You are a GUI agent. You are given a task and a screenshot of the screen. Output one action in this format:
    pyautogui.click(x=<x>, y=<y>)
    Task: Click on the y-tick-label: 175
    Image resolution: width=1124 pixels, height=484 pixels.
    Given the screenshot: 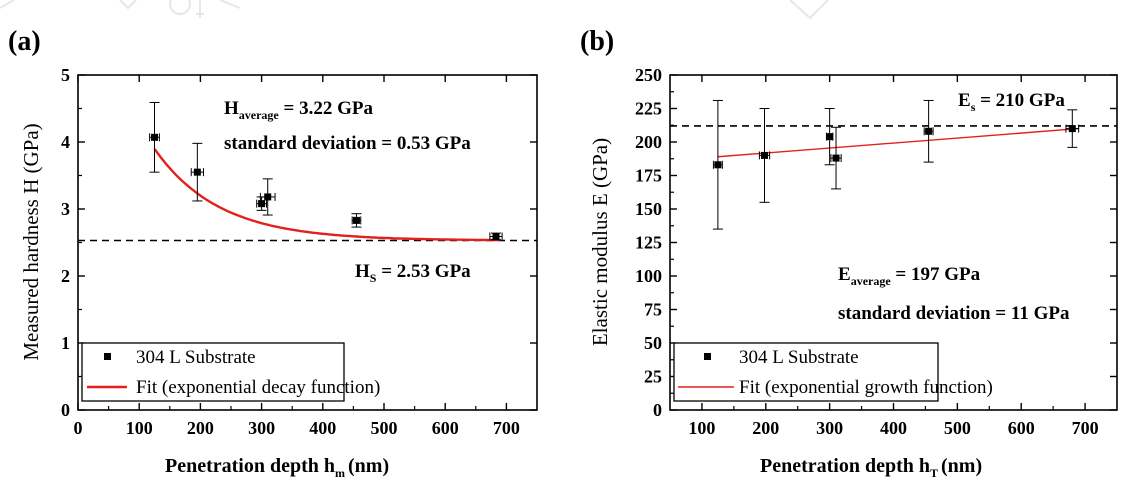 What is the action you would take?
    pyautogui.click(x=648, y=176)
    